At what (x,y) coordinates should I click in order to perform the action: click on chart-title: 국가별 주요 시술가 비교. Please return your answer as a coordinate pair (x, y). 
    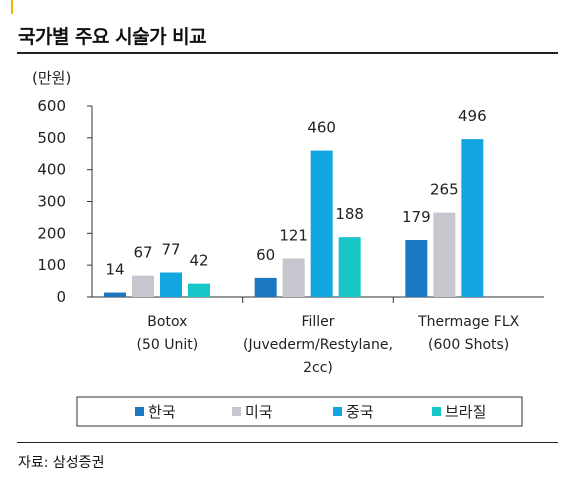
    Looking at the image, I should click on (112, 37).